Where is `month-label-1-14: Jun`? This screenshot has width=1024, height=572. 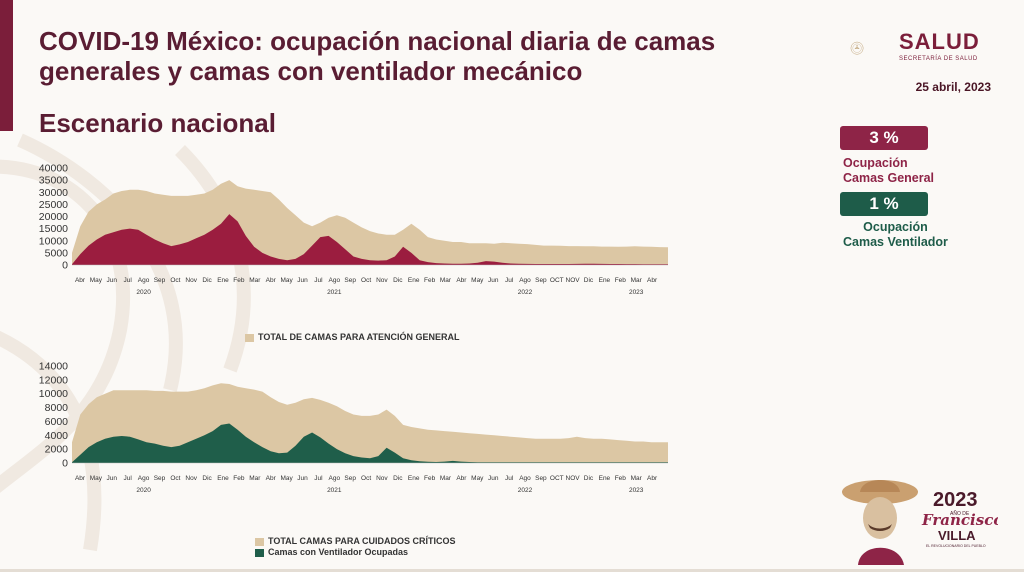
month-label-1-14: Jun is located at coordinates (302, 478).